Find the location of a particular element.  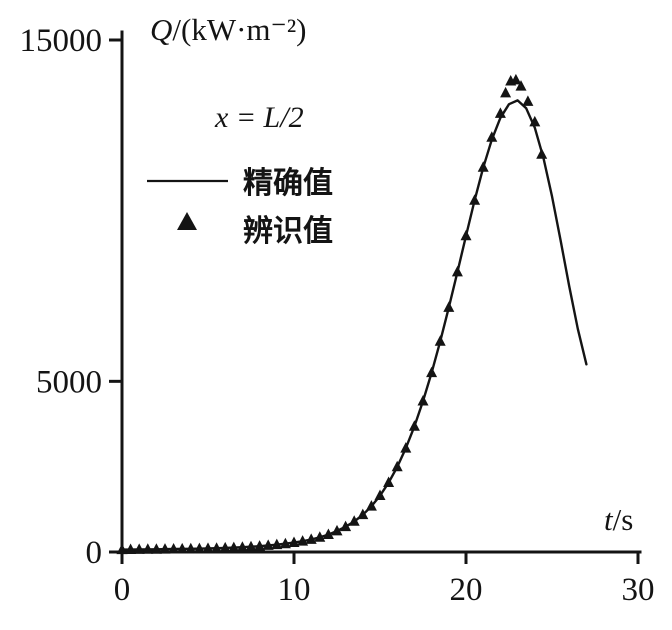

x-tick-label: 30 is located at coordinates (638, 590).